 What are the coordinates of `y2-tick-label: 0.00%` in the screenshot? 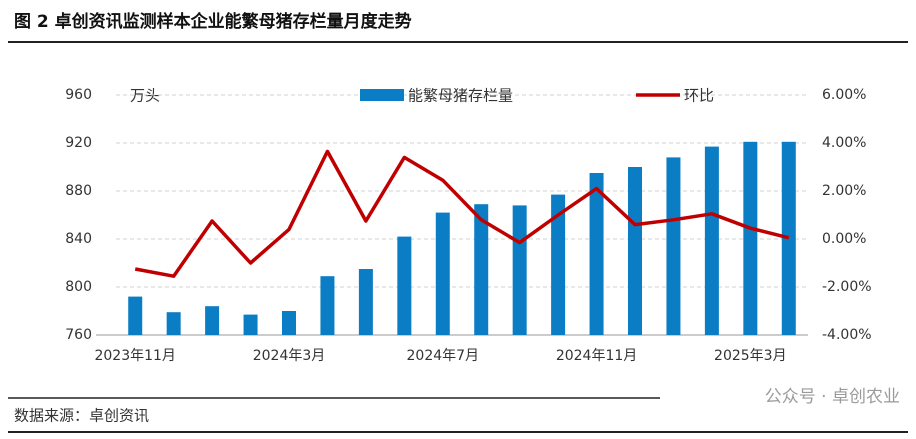 It's located at (844, 239).